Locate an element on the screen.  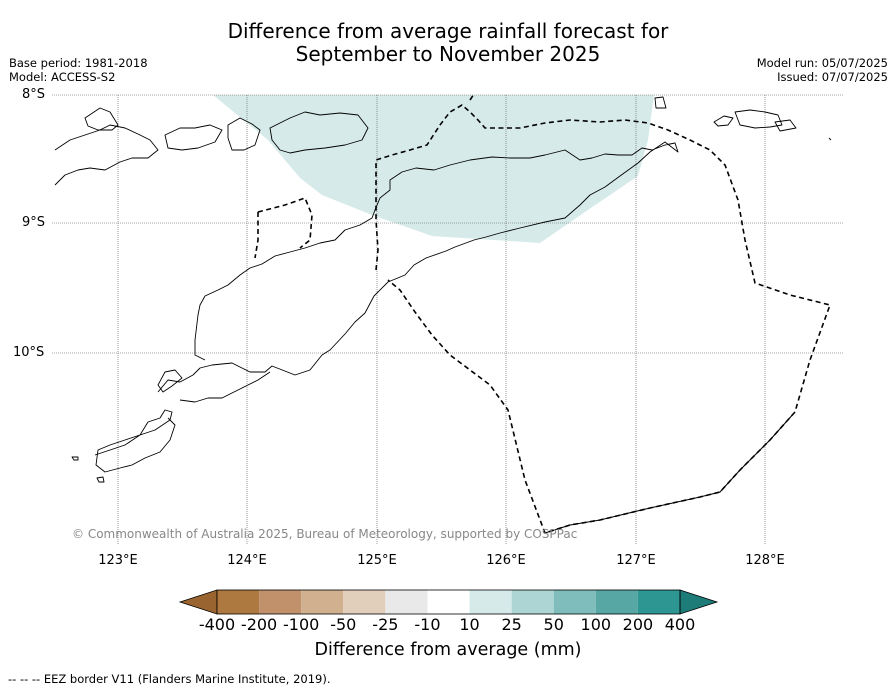
forecast-wet-region is located at coordinates (433, 169).